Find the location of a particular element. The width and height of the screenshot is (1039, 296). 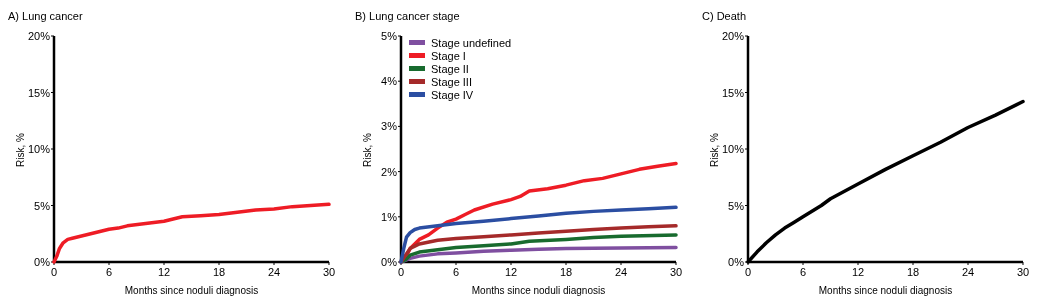

chart-title: A) Lung cancer is located at coordinates (45, 16).